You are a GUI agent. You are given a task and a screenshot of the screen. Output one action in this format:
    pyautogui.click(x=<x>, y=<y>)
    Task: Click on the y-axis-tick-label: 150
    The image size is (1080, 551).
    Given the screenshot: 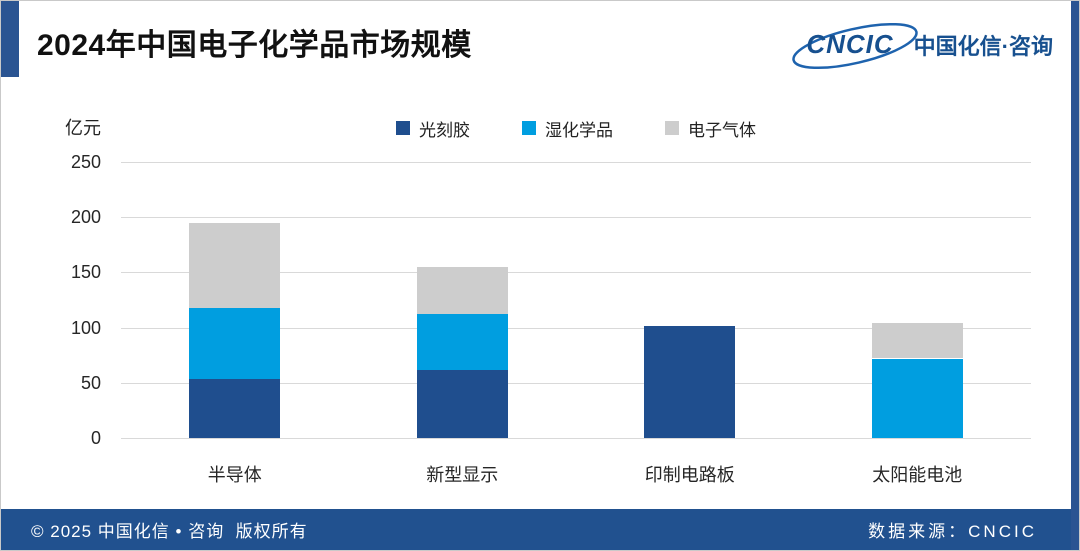 What is the action you would take?
    pyautogui.click(x=85, y=272)
    